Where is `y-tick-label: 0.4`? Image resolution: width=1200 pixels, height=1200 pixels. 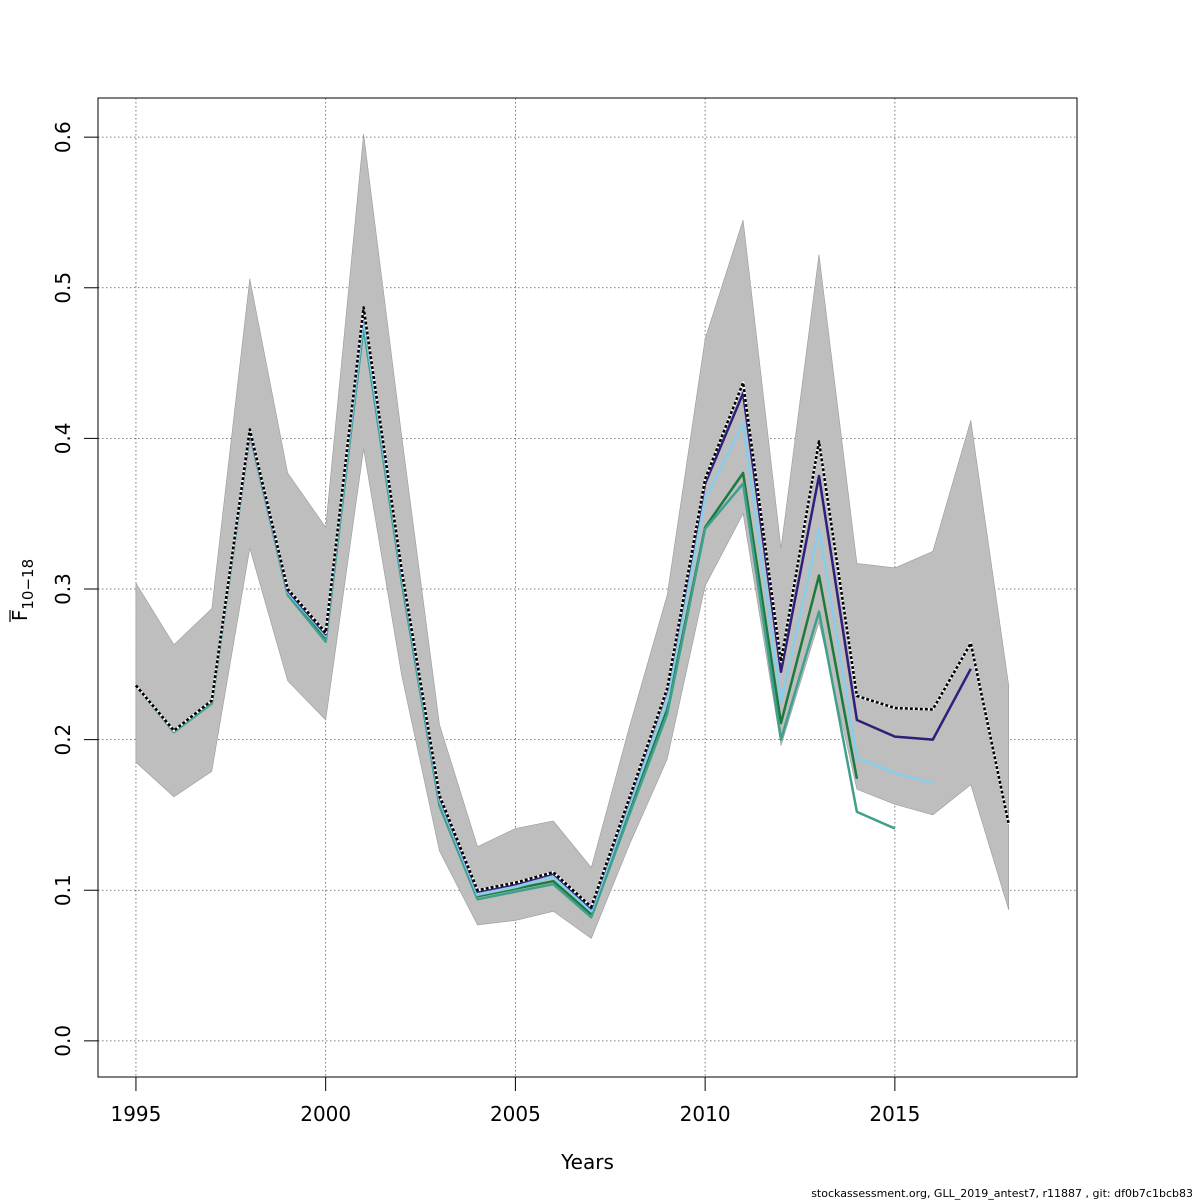
y-tick-label: 0.4 is located at coordinates (63, 438).